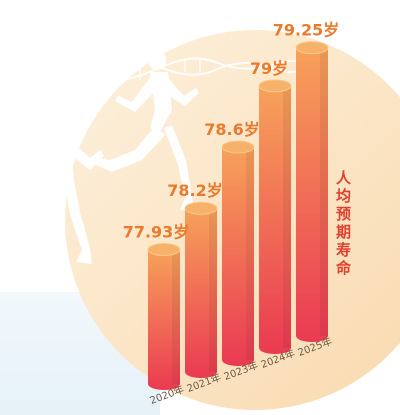  What do you see at coordinates (343, 224) in the screenshot?
I see `chart-title: 人均预期寿命` at bounding box center [343, 224].